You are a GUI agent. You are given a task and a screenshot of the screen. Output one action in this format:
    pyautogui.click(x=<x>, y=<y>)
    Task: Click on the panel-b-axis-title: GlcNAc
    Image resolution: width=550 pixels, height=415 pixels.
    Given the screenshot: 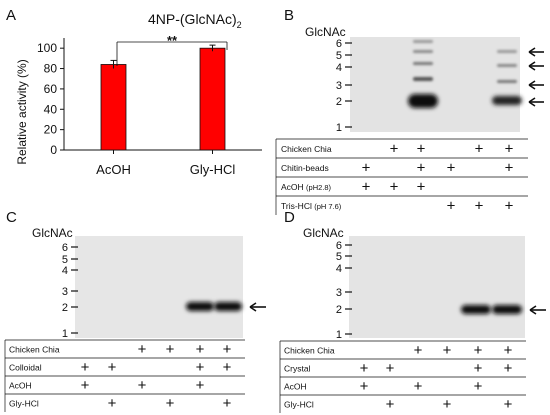 What is the action you would take?
    pyautogui.click(x=325, y=32)
    